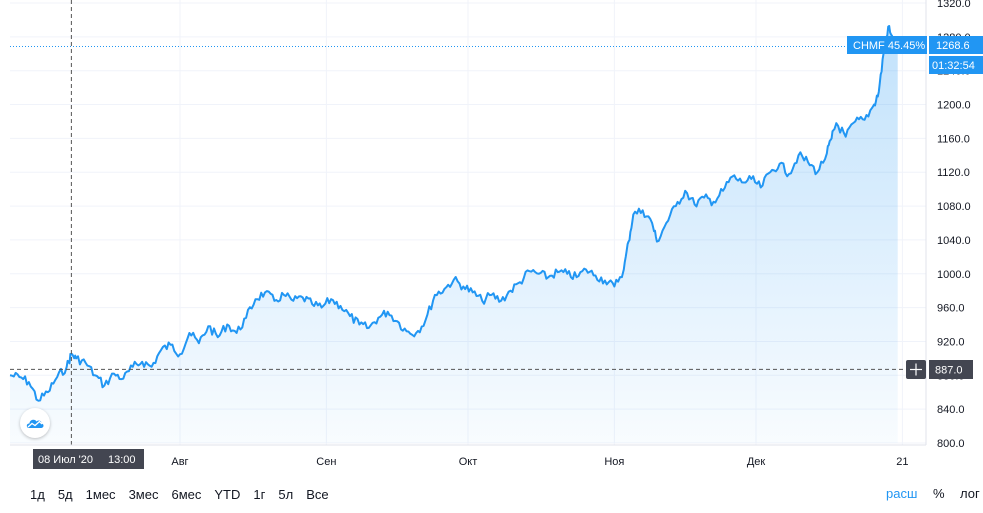  Describe the element at coordinates (227, 494) in the screenshot. I see `range-ytd-button: YTD` at that location.